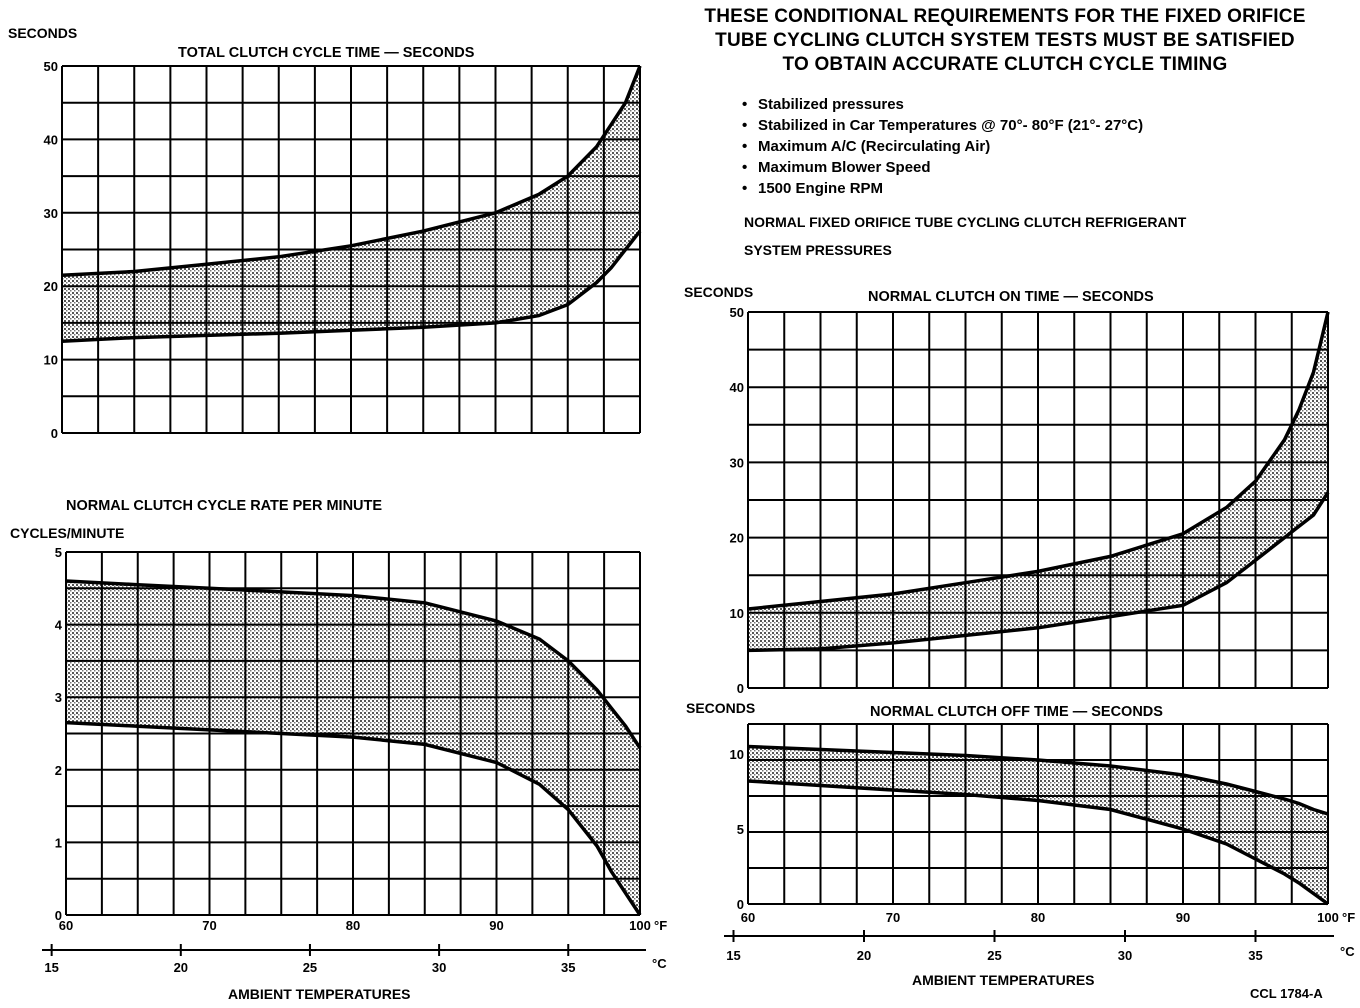 The width and height of the screenshot is (1360, 1008). I want to click on chart3-ytick-label: 30, so click(737, 462).